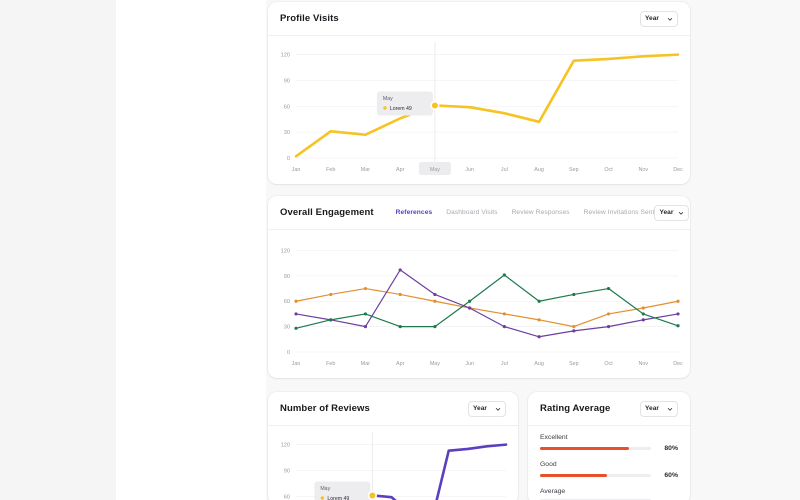 Image resolution: width=800 pixels, height=500 pixels. Describe the element at coordinates (540, 212) in the screenshot. I see `tab-review-responses: Review Responses` at that location.